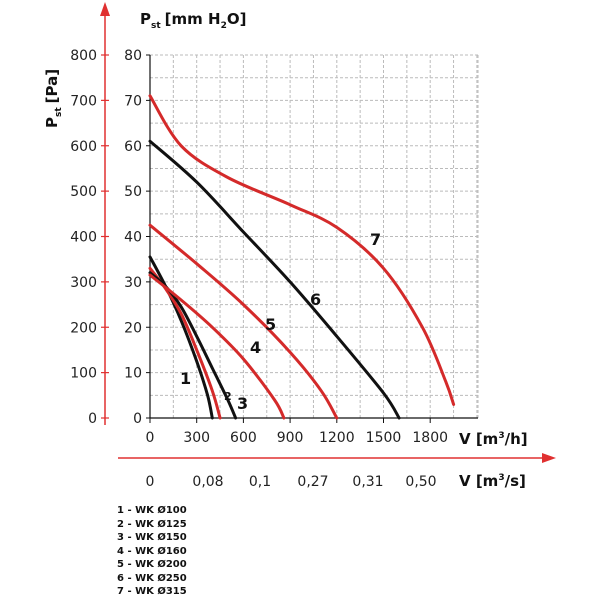  What do you see at coordinates (312, 482) in the screenshot?
I see `secondary-x-tick-label: 0,27` at bounding box center [312, 482].